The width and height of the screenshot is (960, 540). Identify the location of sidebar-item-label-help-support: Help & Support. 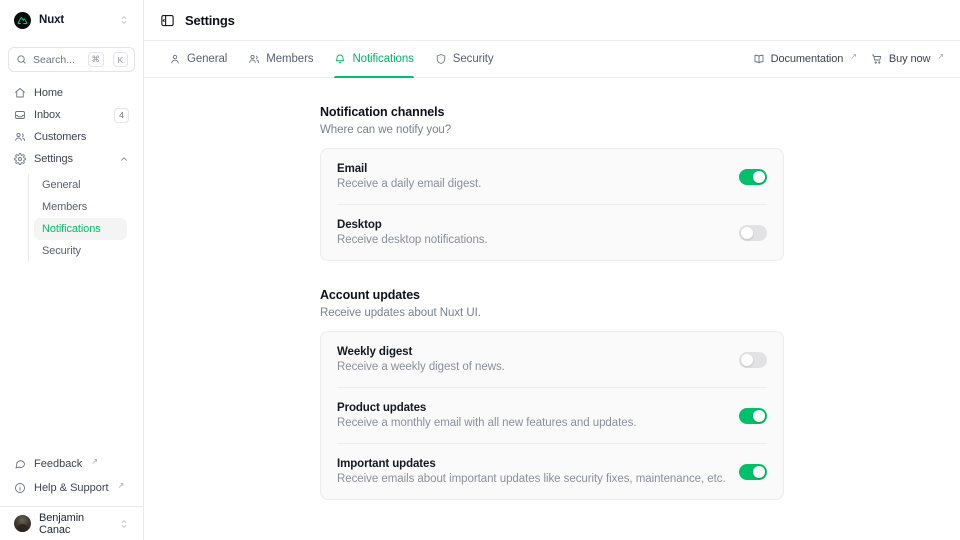
(71, 488).